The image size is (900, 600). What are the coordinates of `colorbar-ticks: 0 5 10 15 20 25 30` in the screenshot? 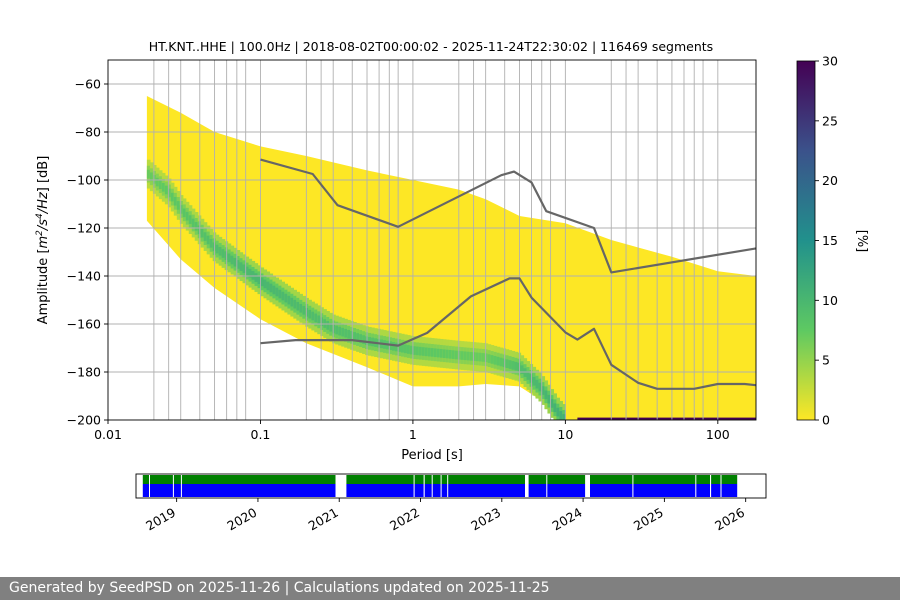 It's located at (826, 241).